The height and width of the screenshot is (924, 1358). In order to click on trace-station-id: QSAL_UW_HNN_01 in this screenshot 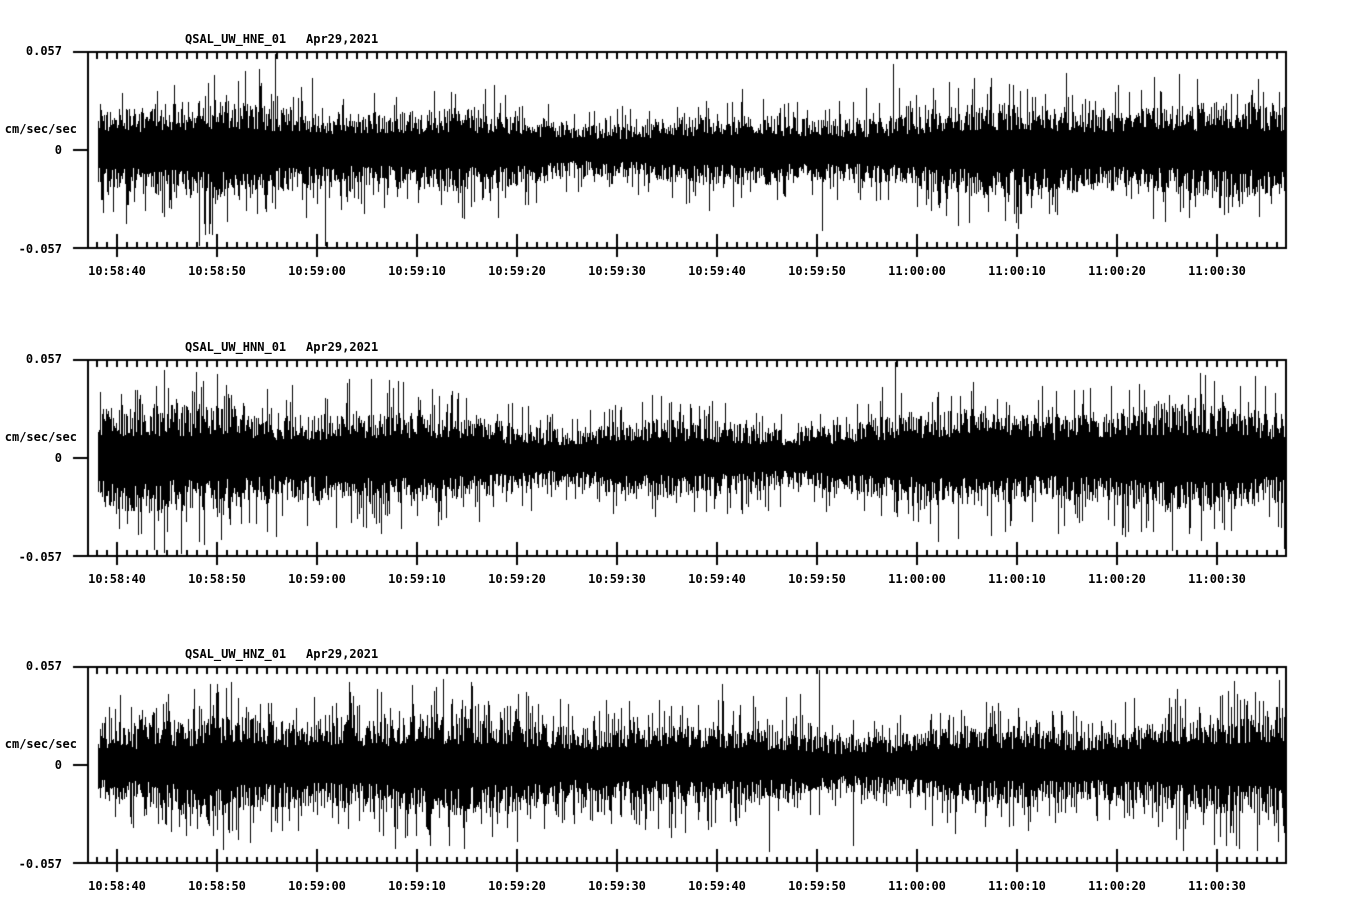, I will do `click(236, 347)`.